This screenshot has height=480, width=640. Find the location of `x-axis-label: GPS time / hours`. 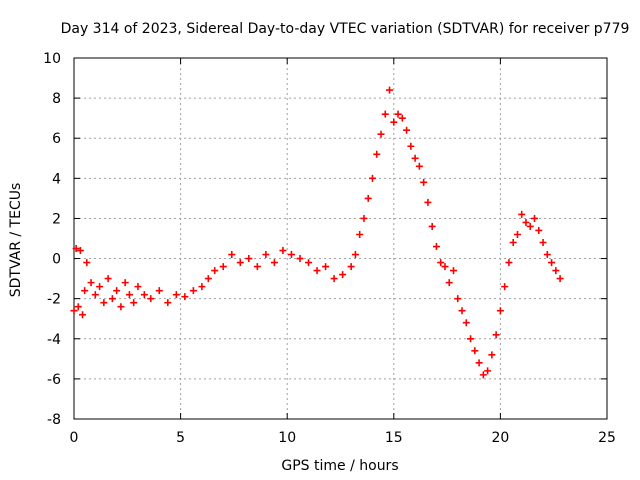

x-axis-label: GPS time / hours is located at coordinates (339, 466).